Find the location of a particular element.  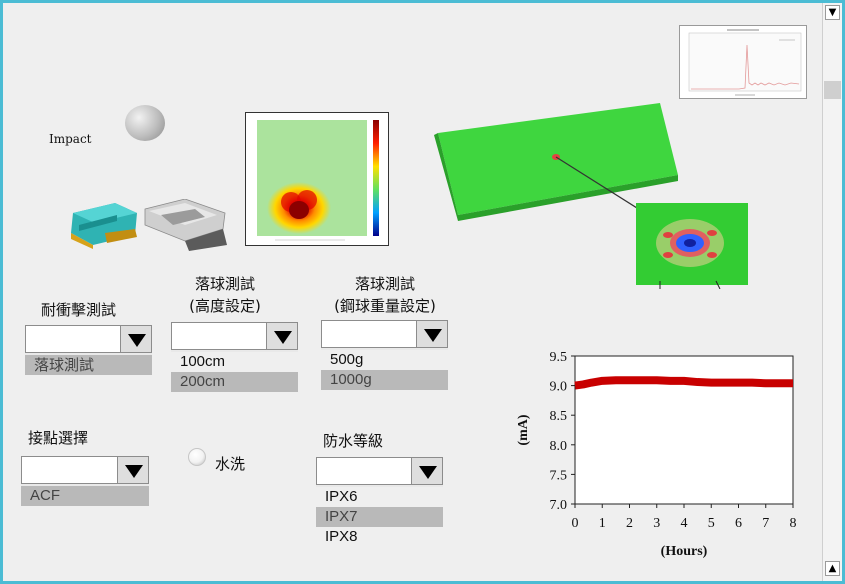

contact-point-option-acf: ACF is located at coordinates (85, 496).